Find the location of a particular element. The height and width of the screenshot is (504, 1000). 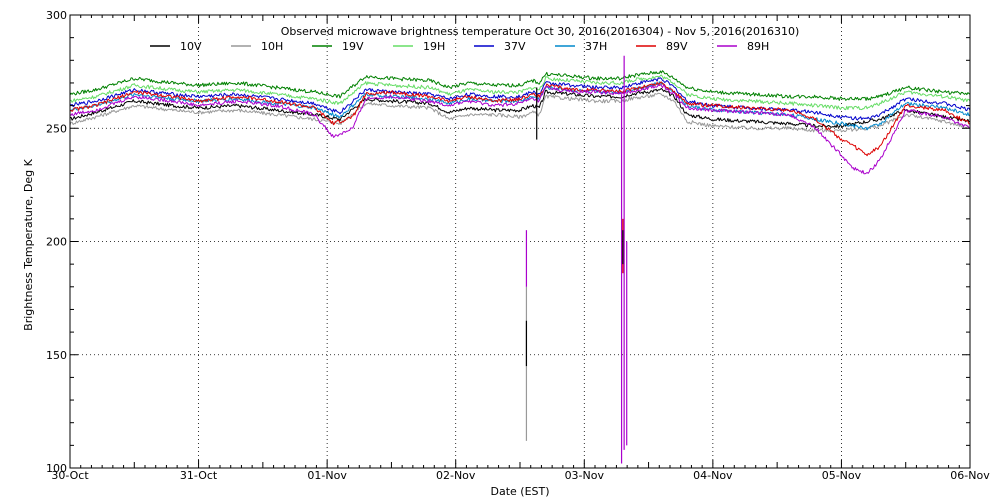

series-line-89v is located at coordinates (520, 119).